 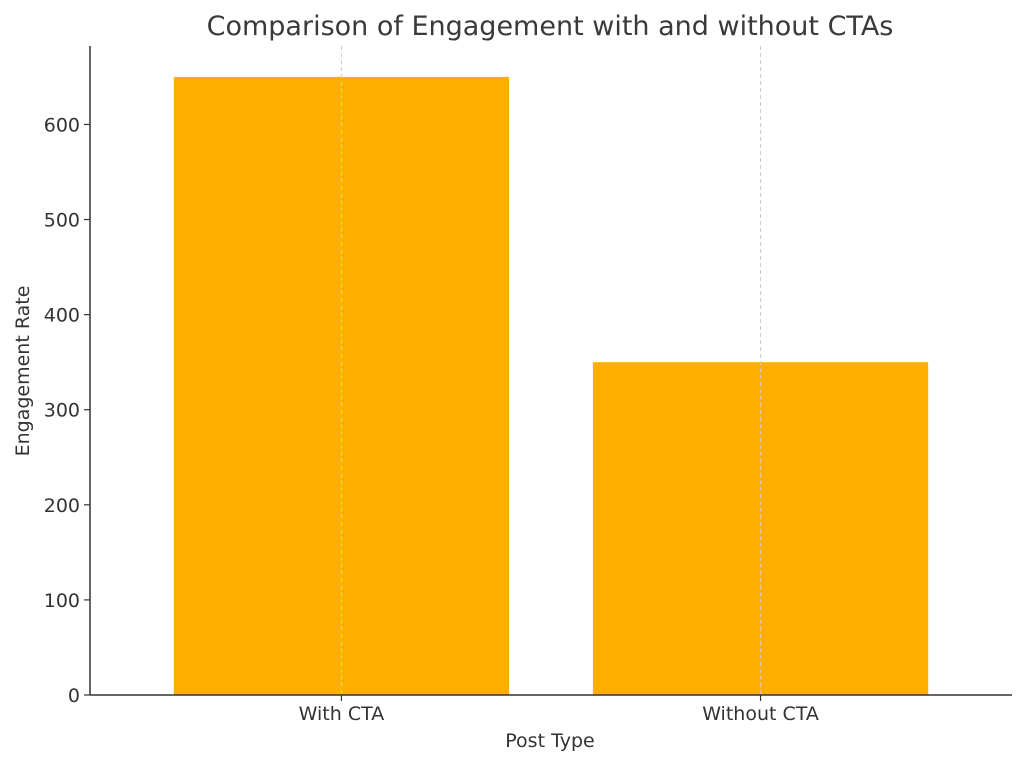 I want to click on x-tick-layer: With CTA Without CTA, so click(x=559, y=710).